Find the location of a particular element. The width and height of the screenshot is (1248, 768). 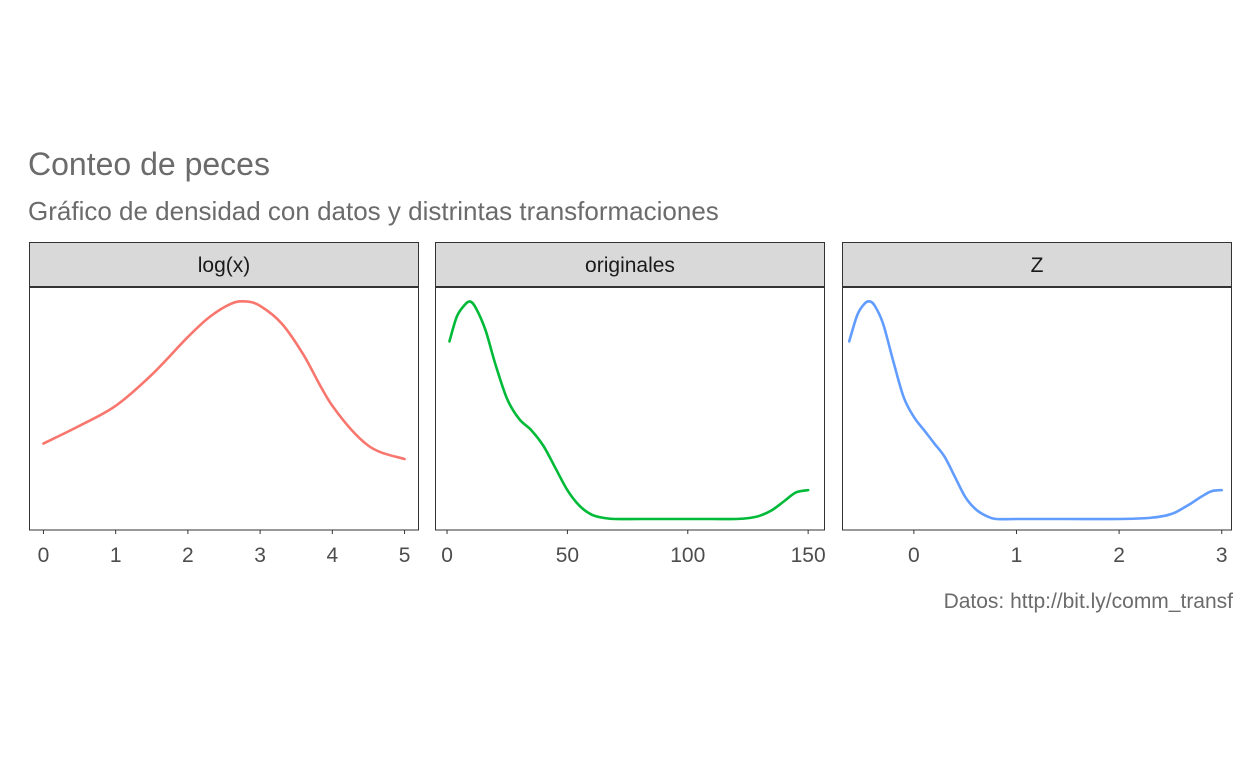

facet-strip-label: originales is located at coordinates (630, 265).